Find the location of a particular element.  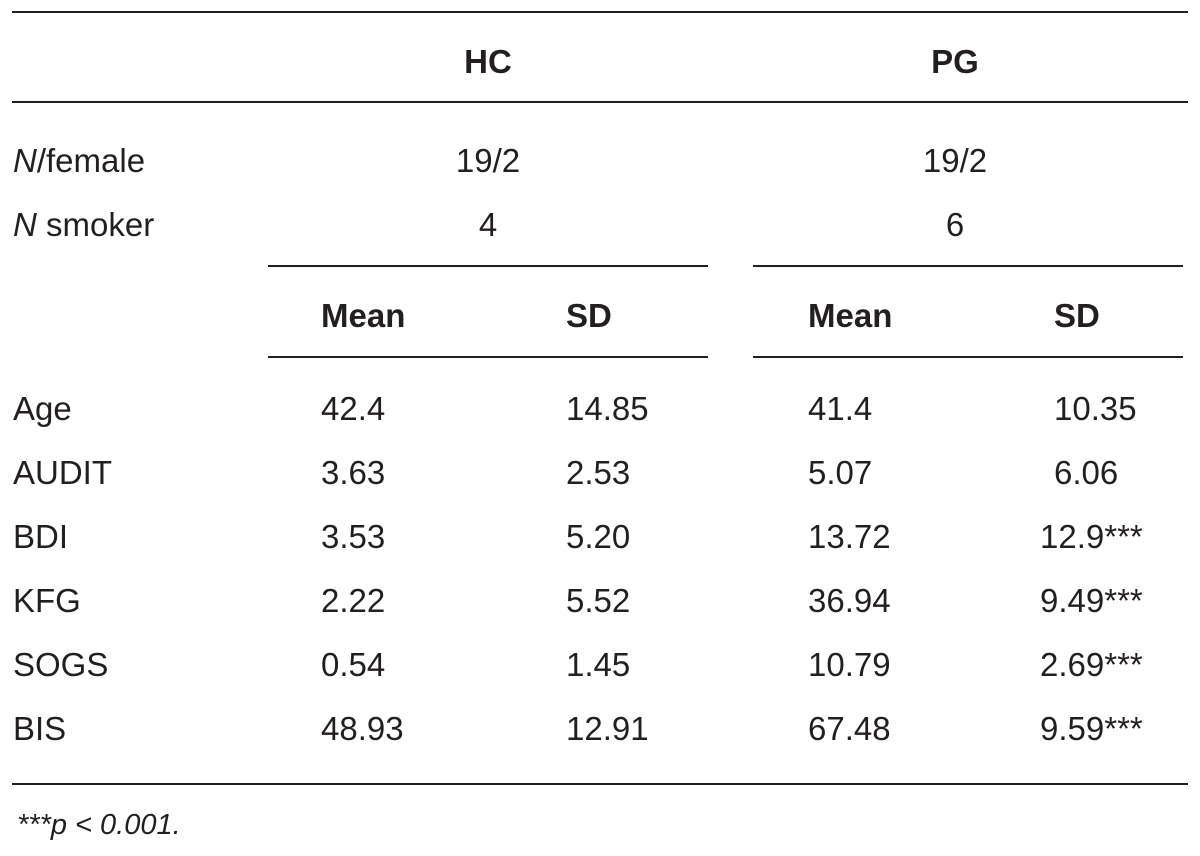

row-pg-sd: 6.06 is located at coordinates (1086, 472).